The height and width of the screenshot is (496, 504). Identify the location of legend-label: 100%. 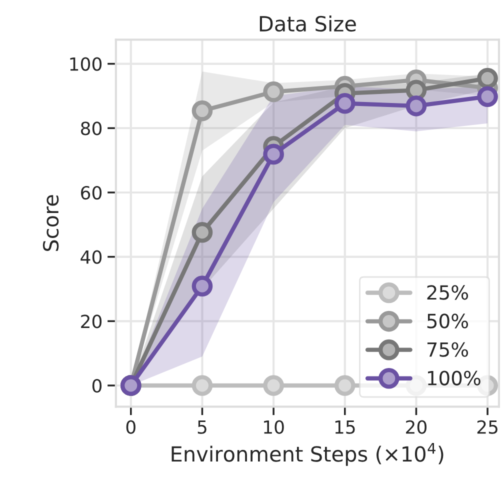
(454, 378).